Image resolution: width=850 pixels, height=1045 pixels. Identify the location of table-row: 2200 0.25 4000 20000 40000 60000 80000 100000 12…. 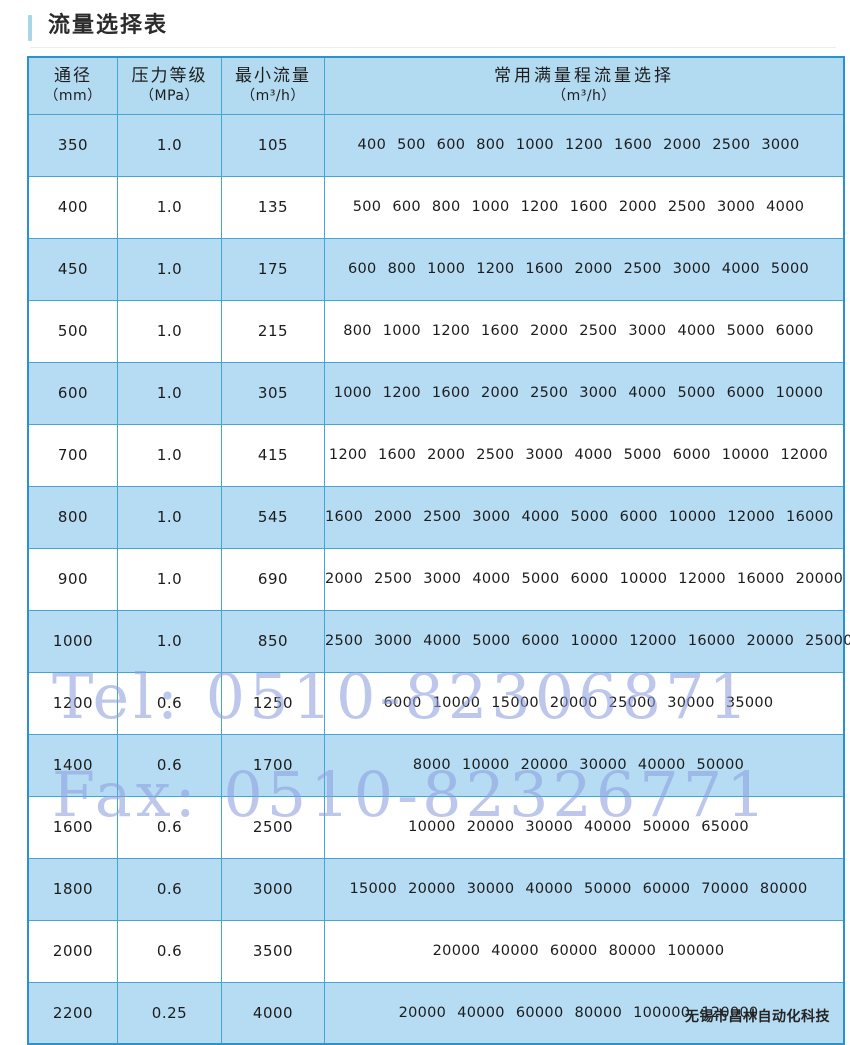
(436, 1013).